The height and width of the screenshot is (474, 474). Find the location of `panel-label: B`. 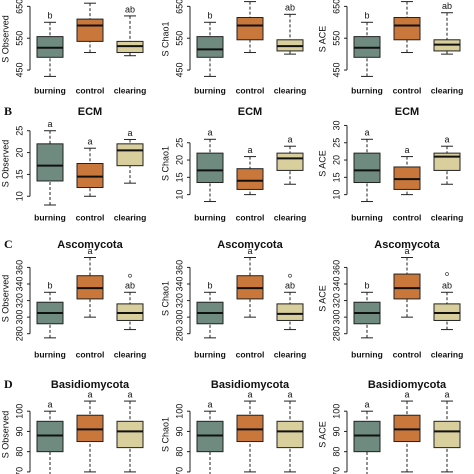

panel-label: B is located at coordinates (8, 111).